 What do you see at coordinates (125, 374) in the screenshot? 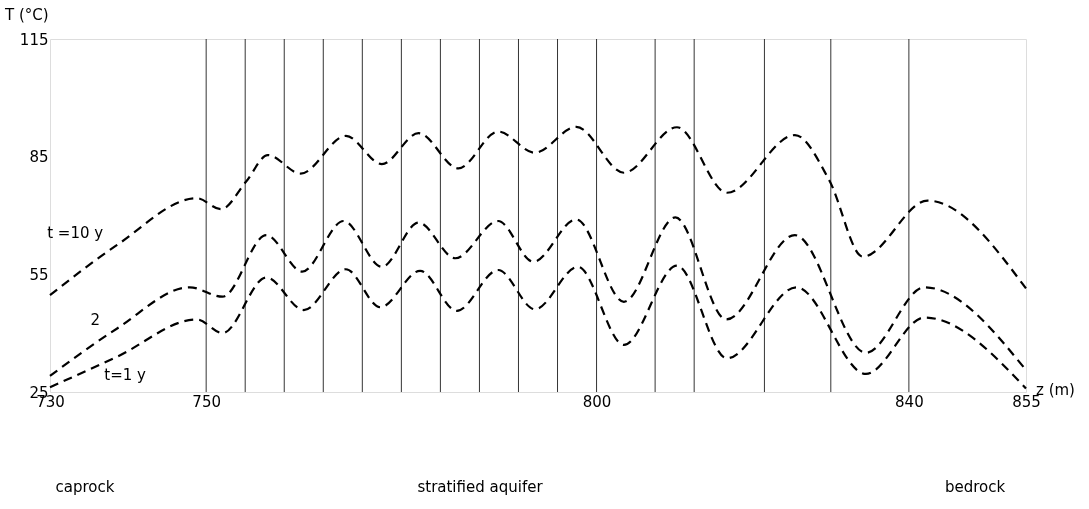
I see `series-label: t=1 y` at bounding box center [125, 374].